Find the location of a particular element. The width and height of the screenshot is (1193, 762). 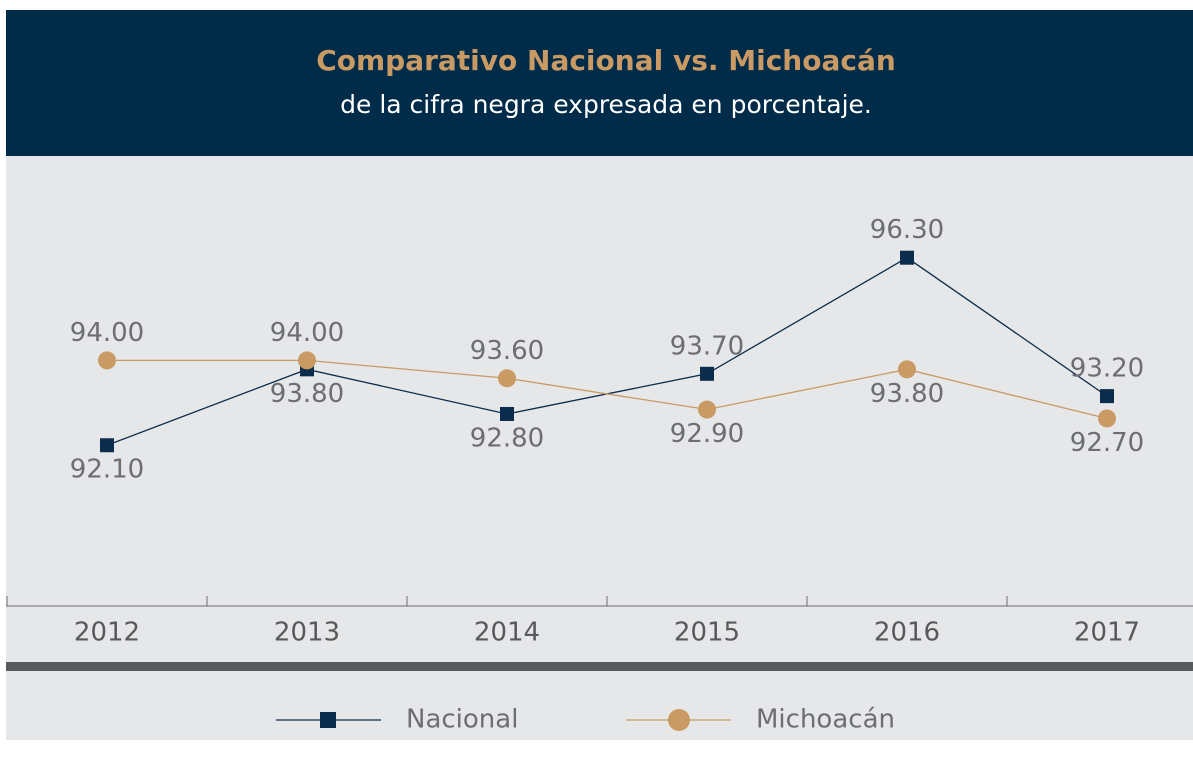

x-tick-label: 2013 is located at coordinates (307, 633).